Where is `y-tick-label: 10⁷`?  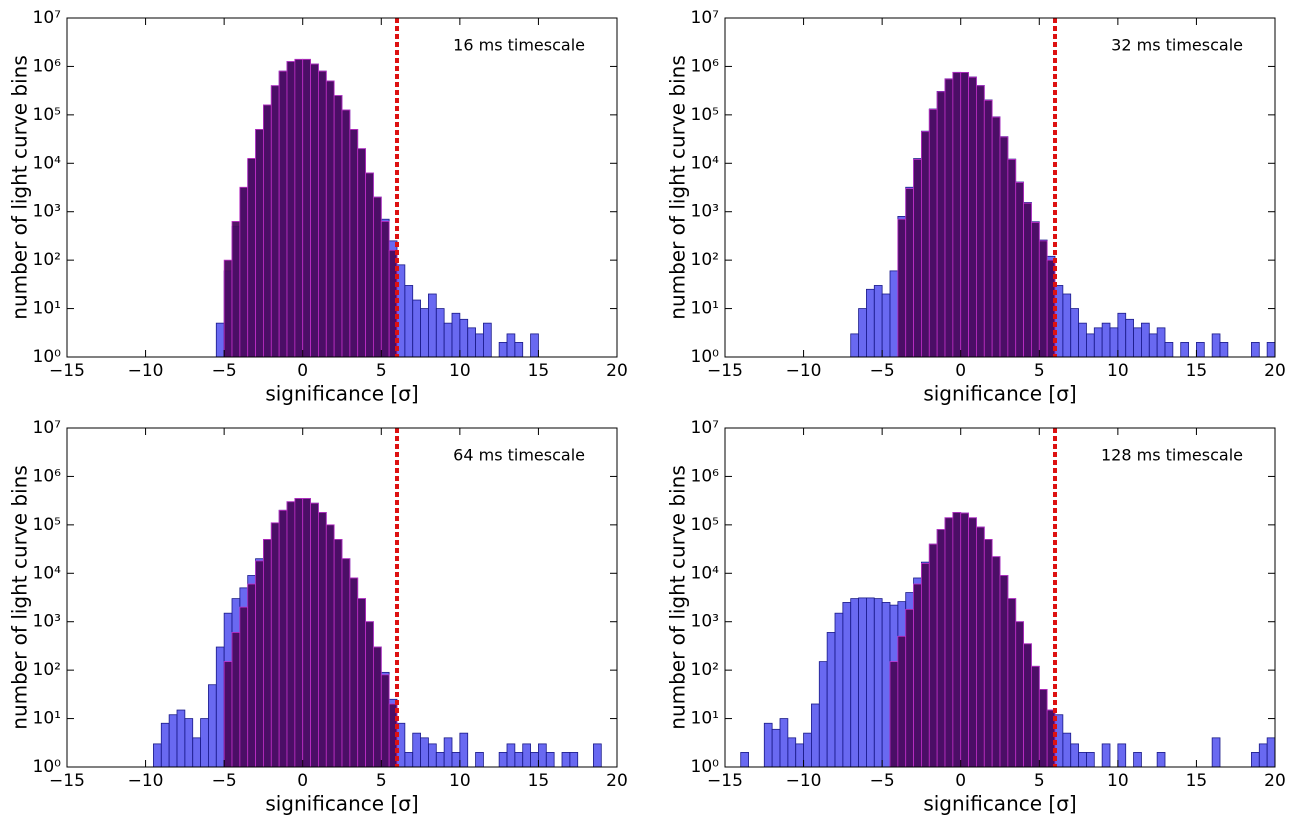 y-tick-label: 10⁷ is located at coordinates (705, 428).